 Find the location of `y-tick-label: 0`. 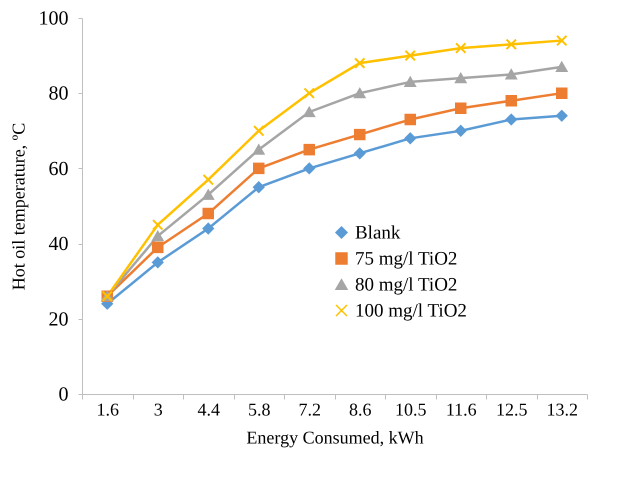

y-tick-label: 0 is located at coordinates (63, 395).